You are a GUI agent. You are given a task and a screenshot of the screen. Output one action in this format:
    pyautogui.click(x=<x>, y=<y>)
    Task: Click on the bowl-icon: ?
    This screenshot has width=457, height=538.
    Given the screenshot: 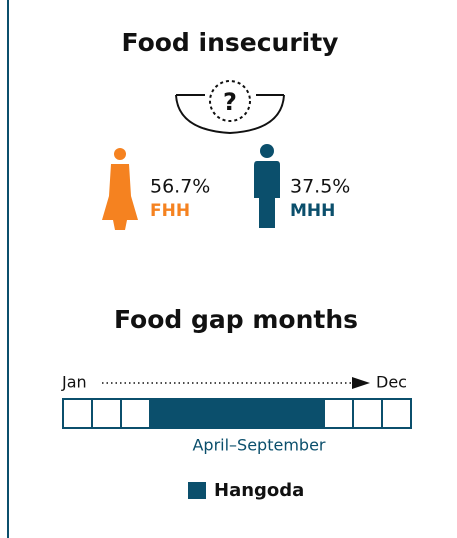 What is the action you would take?
    pyautogui.click(x=230, y=107)
    